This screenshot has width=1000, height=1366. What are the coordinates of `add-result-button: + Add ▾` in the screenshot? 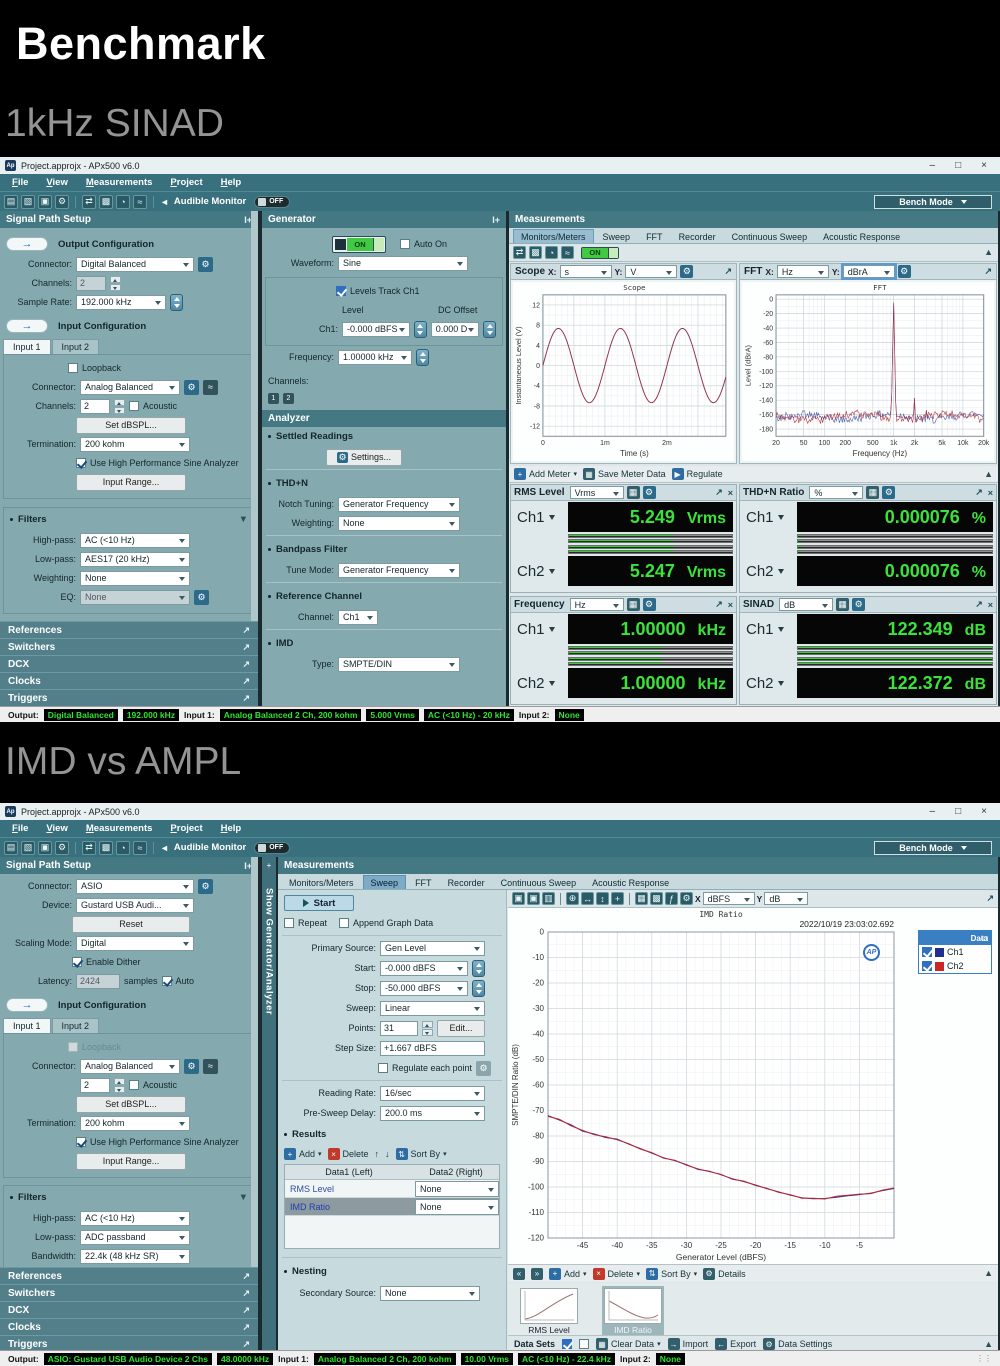 It's located at (303, 1154).